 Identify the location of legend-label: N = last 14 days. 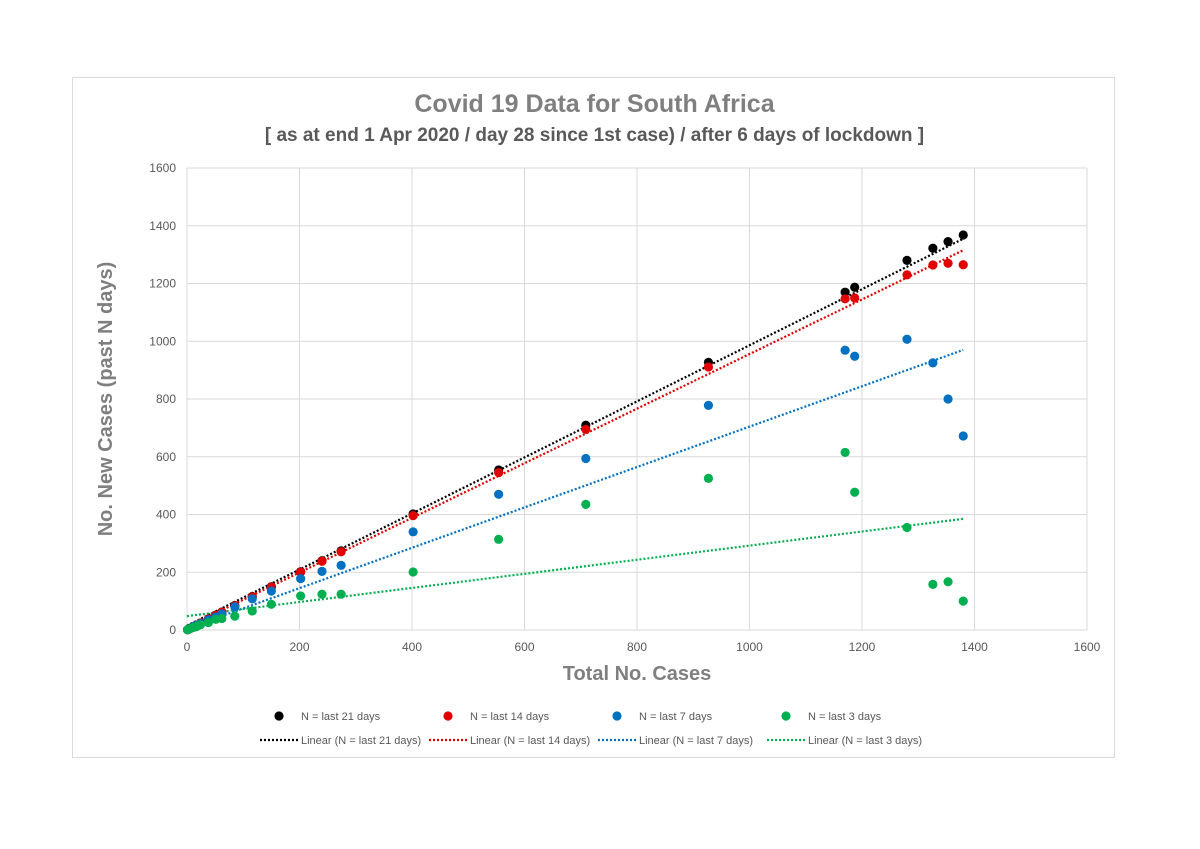
(510, 717).